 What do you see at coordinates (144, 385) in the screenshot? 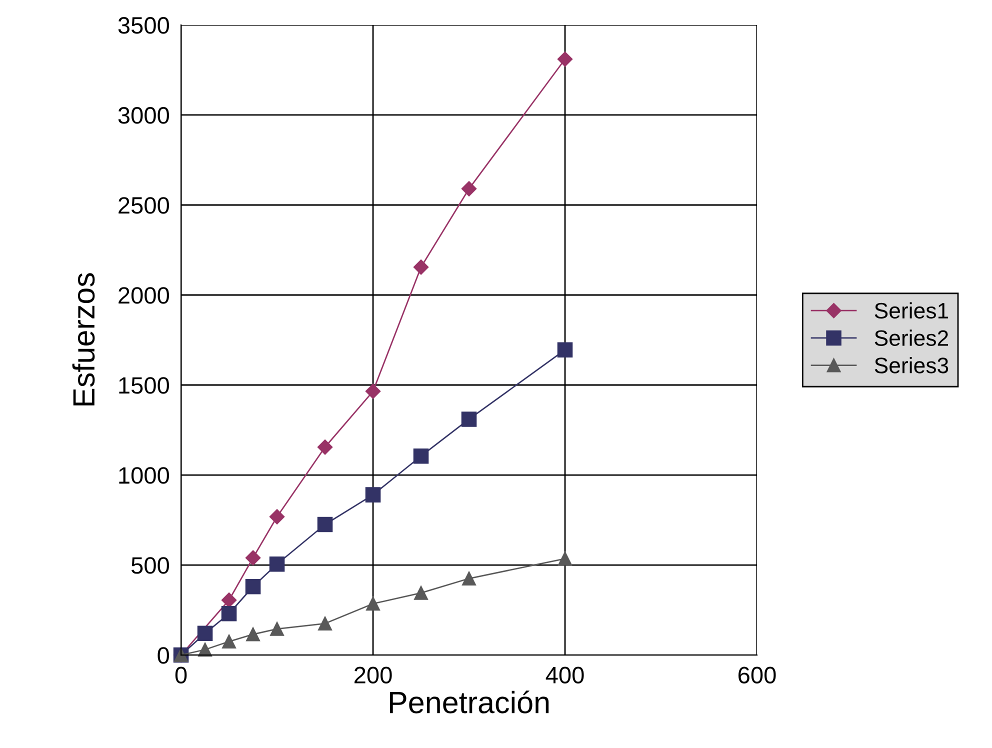
I see `y-tick-label: 1500` at bounding box center [144, 385].